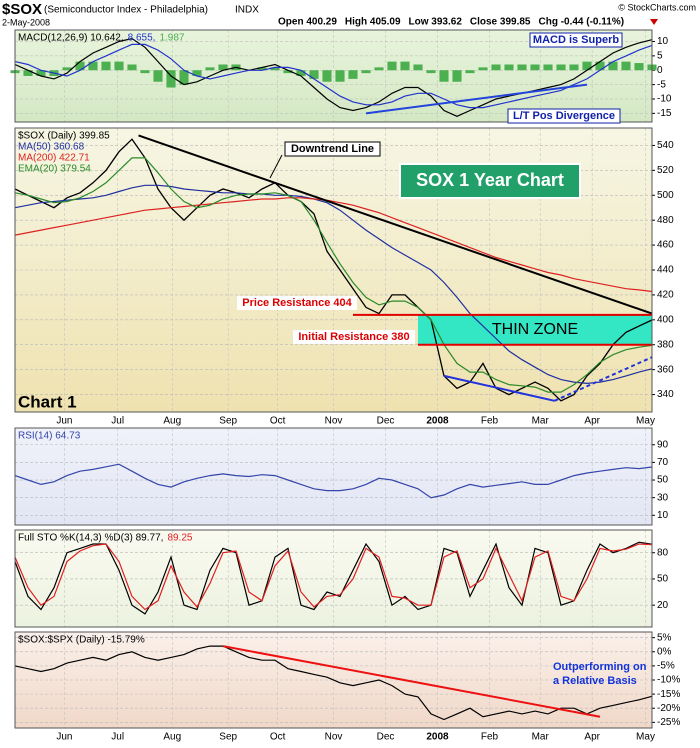 This screenshot has height=748, width=700. Describe the element at coordinates (665, 170) in the screenshot. I see `y-tick-label: 520` at that location.